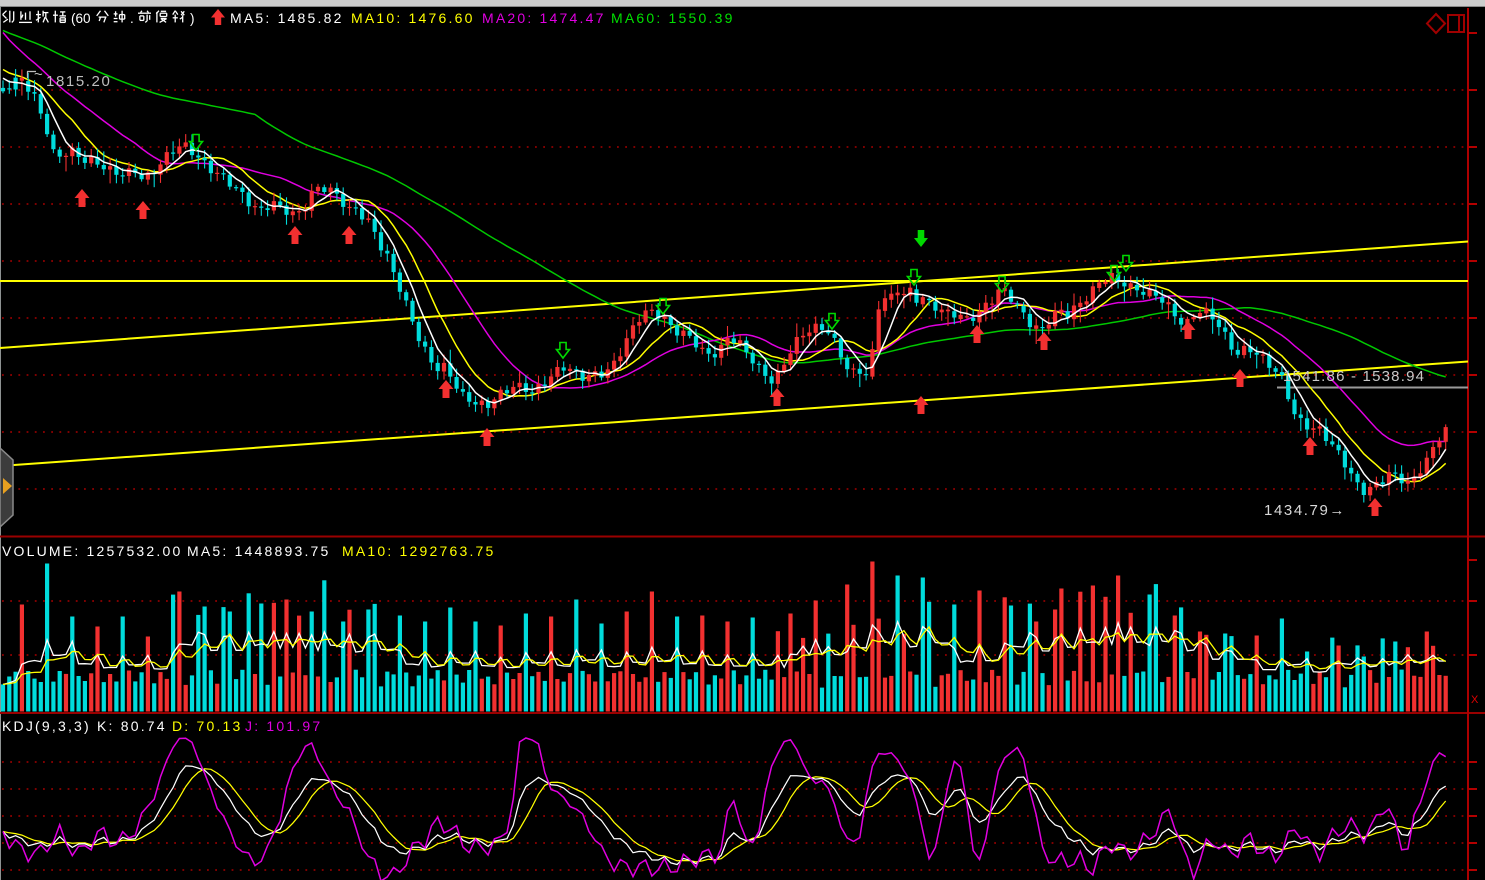 The image size is (1485, 880). I want to click on svg-text: MA10: 1476.60, so click(413, 18).